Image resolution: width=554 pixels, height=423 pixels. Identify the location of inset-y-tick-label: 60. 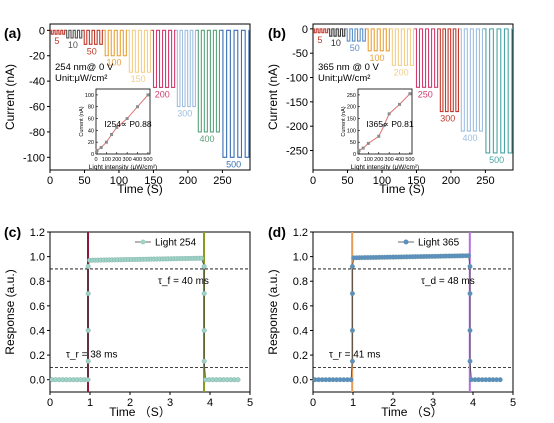
(91, 120).